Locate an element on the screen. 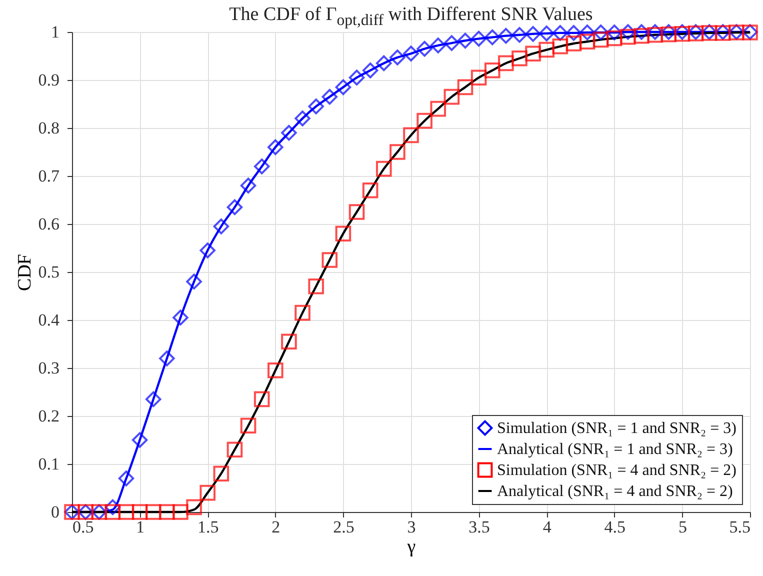 This screenshot has width=763, height=576. y-tick-label: 0.9 is located at coordinates (49, 80).